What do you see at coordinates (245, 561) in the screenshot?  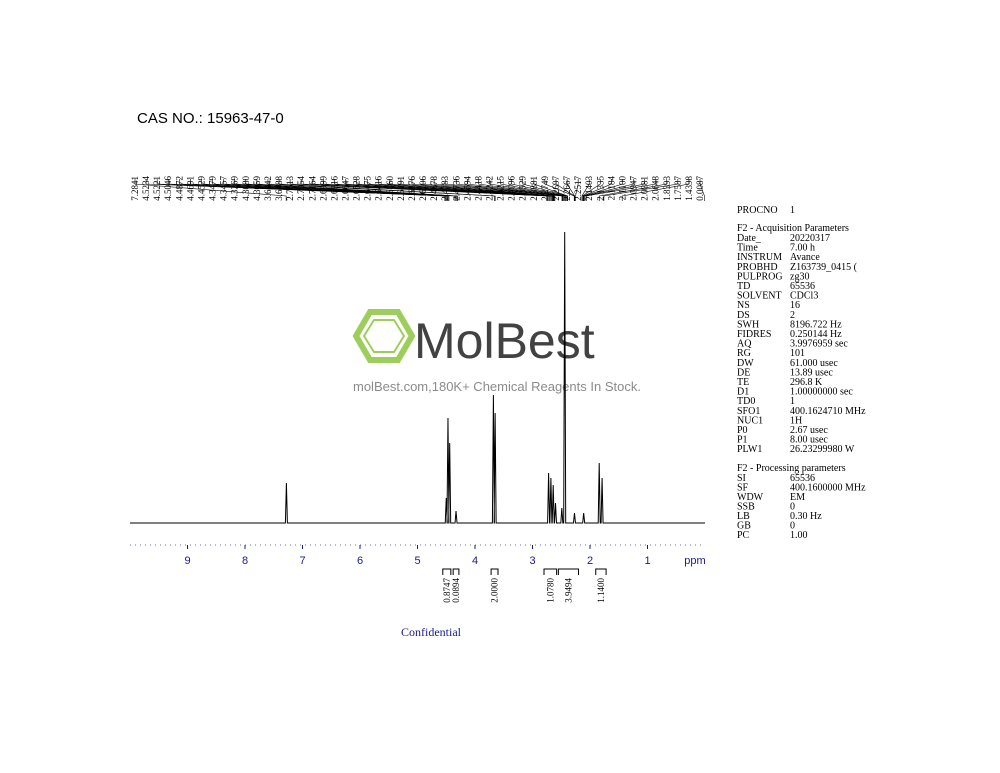 I see `x-tick-label: 8` at bounding box center [245, 561].